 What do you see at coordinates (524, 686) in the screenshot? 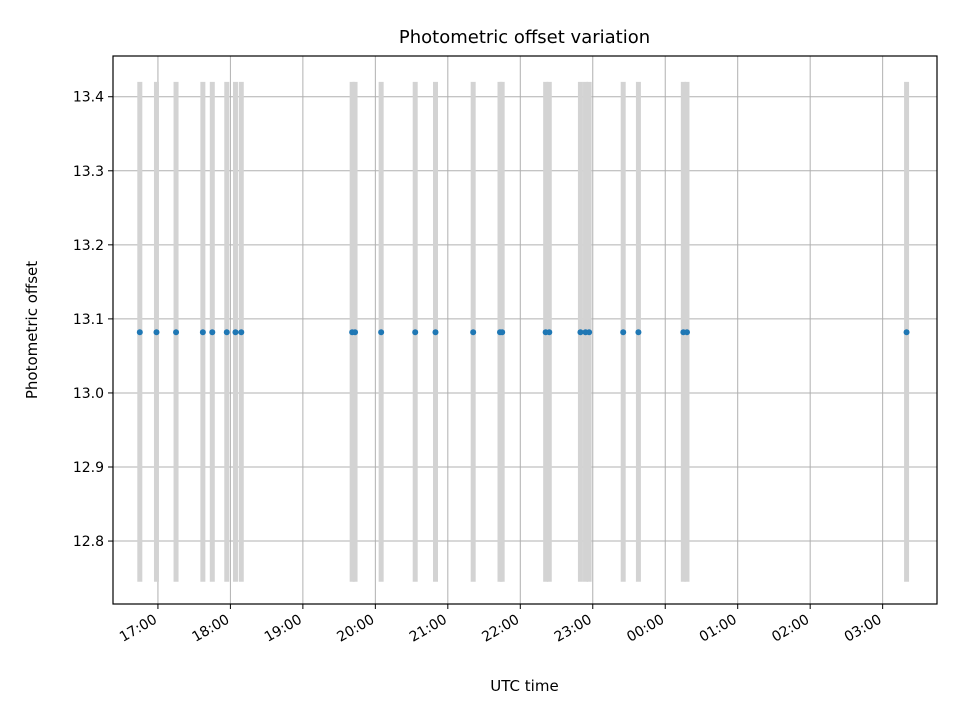
I see `x-axis-title: UTC time` at bounding box center [524, 686].